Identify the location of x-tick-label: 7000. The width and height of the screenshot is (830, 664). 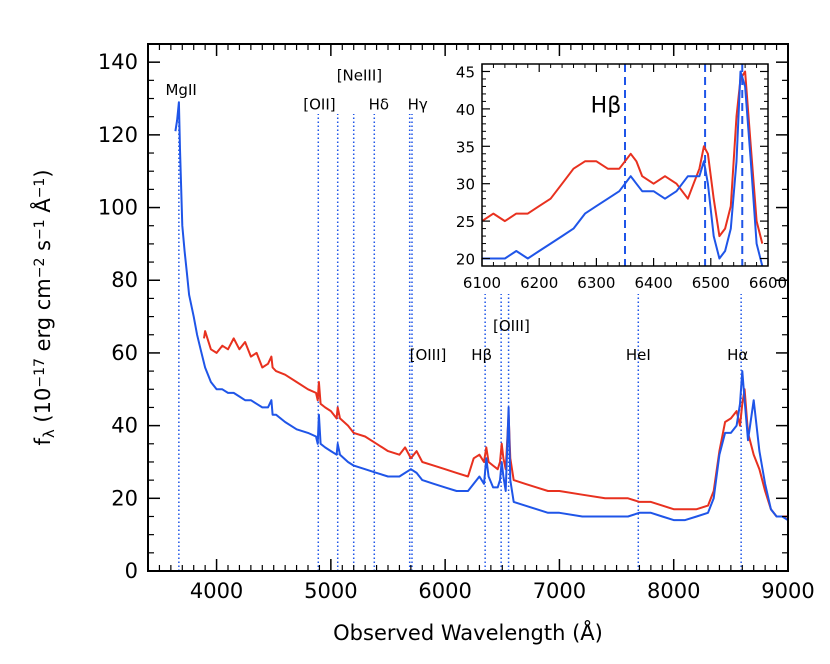
(559, 591).